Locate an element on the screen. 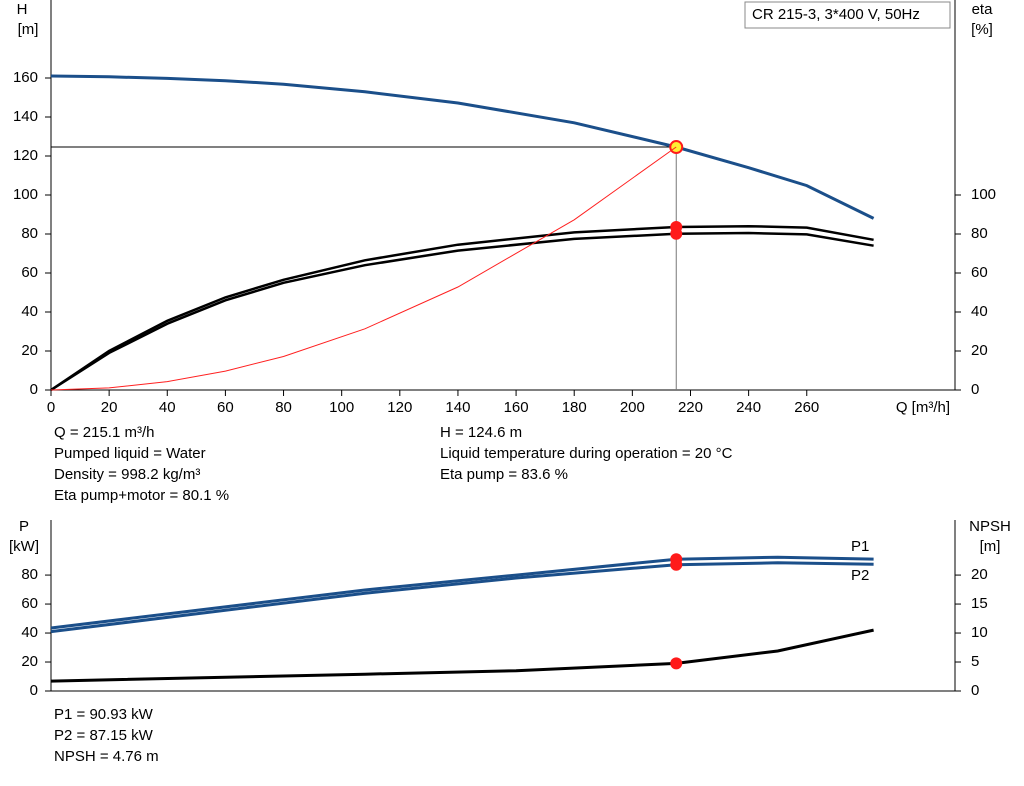  x-tick-label: 80 is located at coordinates (283, 407).